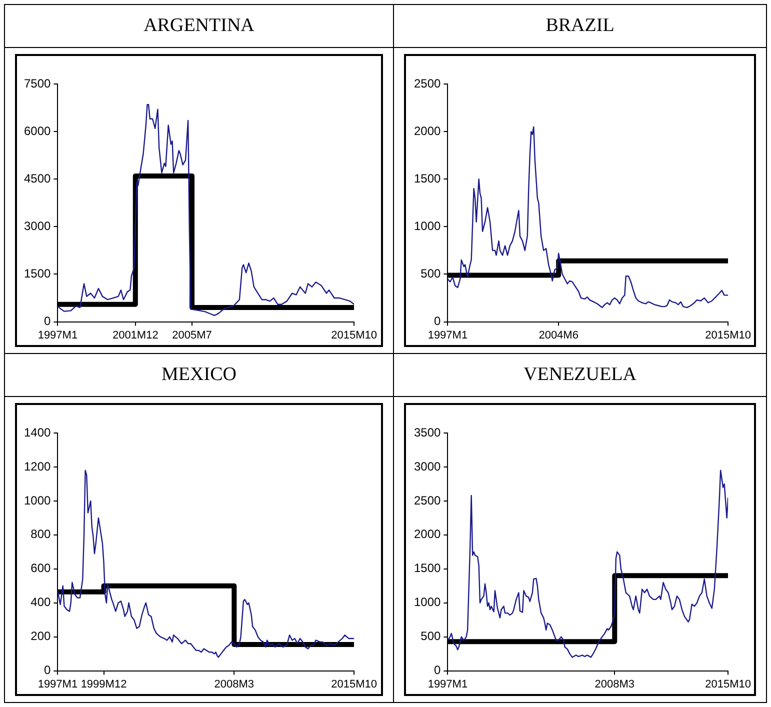  Describe the element at coordinates (580, 375) in the screenshot. I see `chart-title: VENEZUELA` at that location.